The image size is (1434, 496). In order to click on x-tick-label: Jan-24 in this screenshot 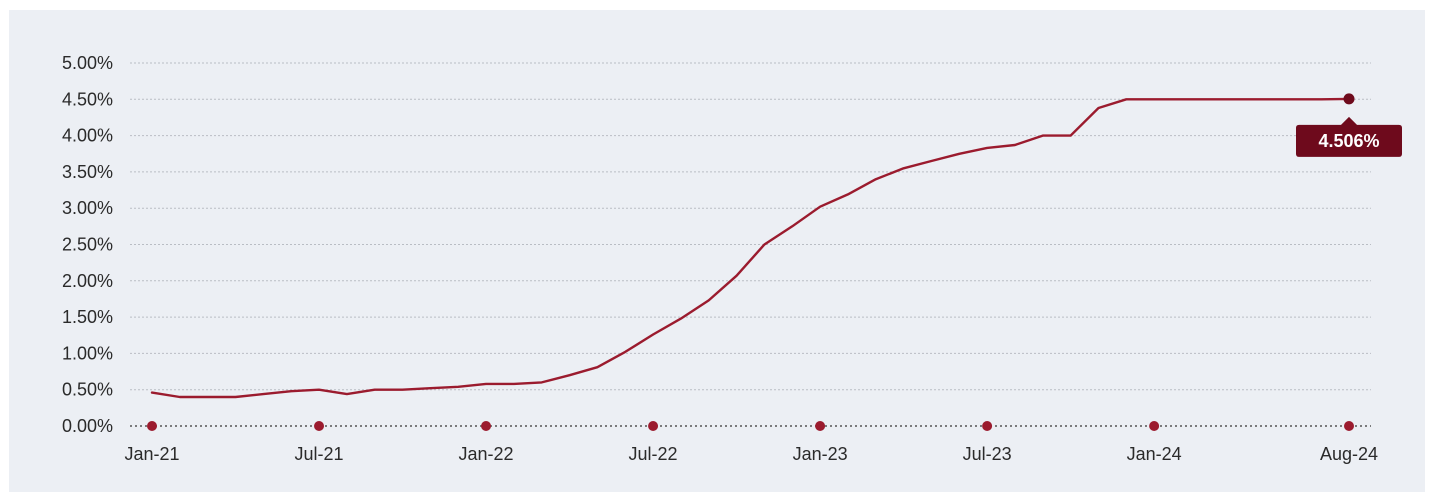, I will do `click(1154, 454)`.